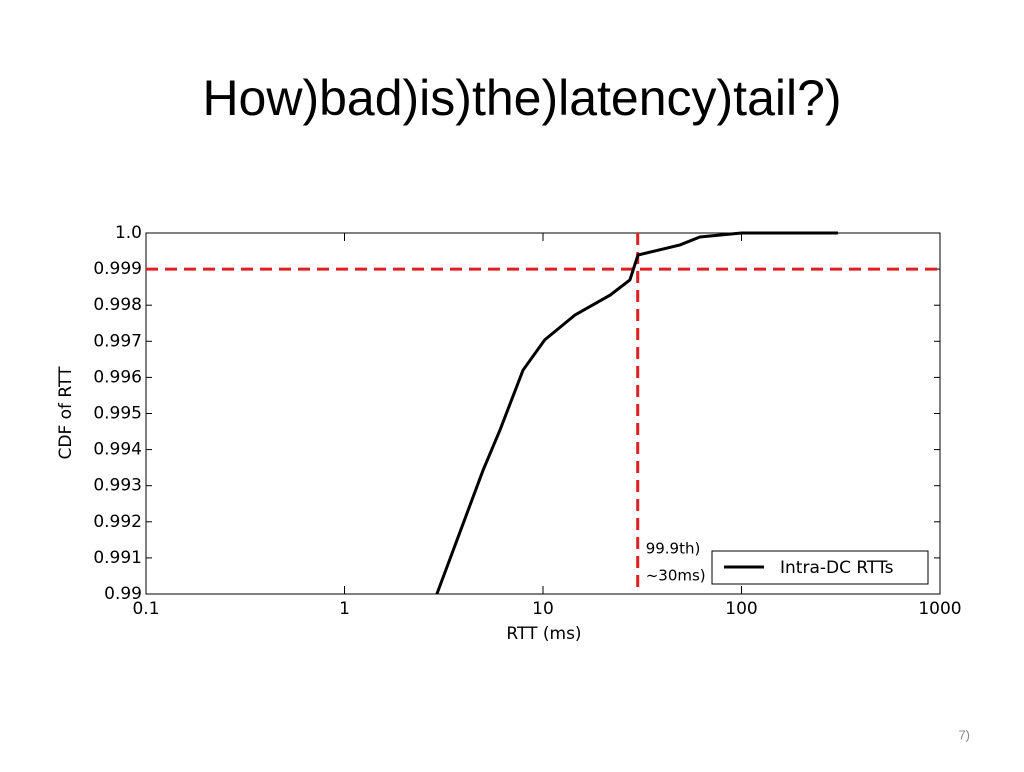 The height and width of the screenshot is (772, 1024). What do you see at coordinates (117, 341) in the screenshot?
I see `y-tick-label: 0.997` at bounding box center [117, 341].